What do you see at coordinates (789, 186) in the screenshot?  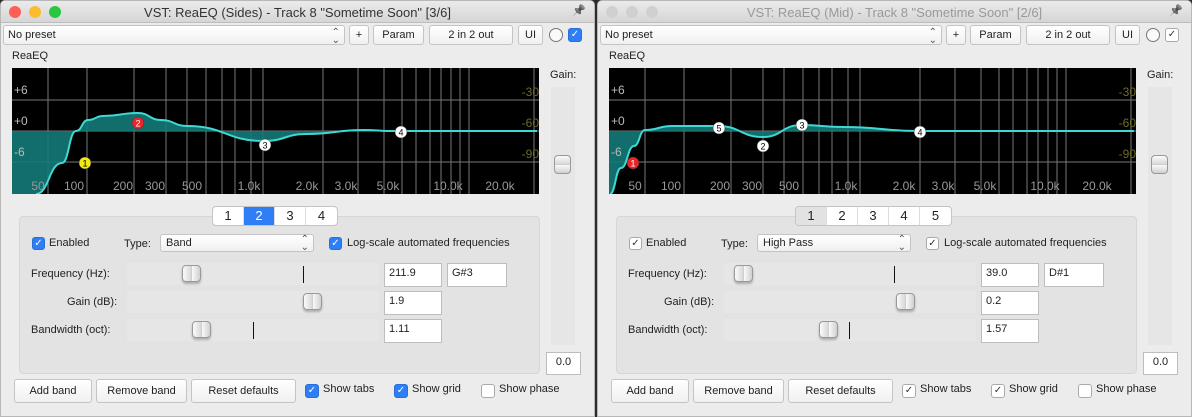 I see `freq-label: 500` at bounding box center [789, 186].